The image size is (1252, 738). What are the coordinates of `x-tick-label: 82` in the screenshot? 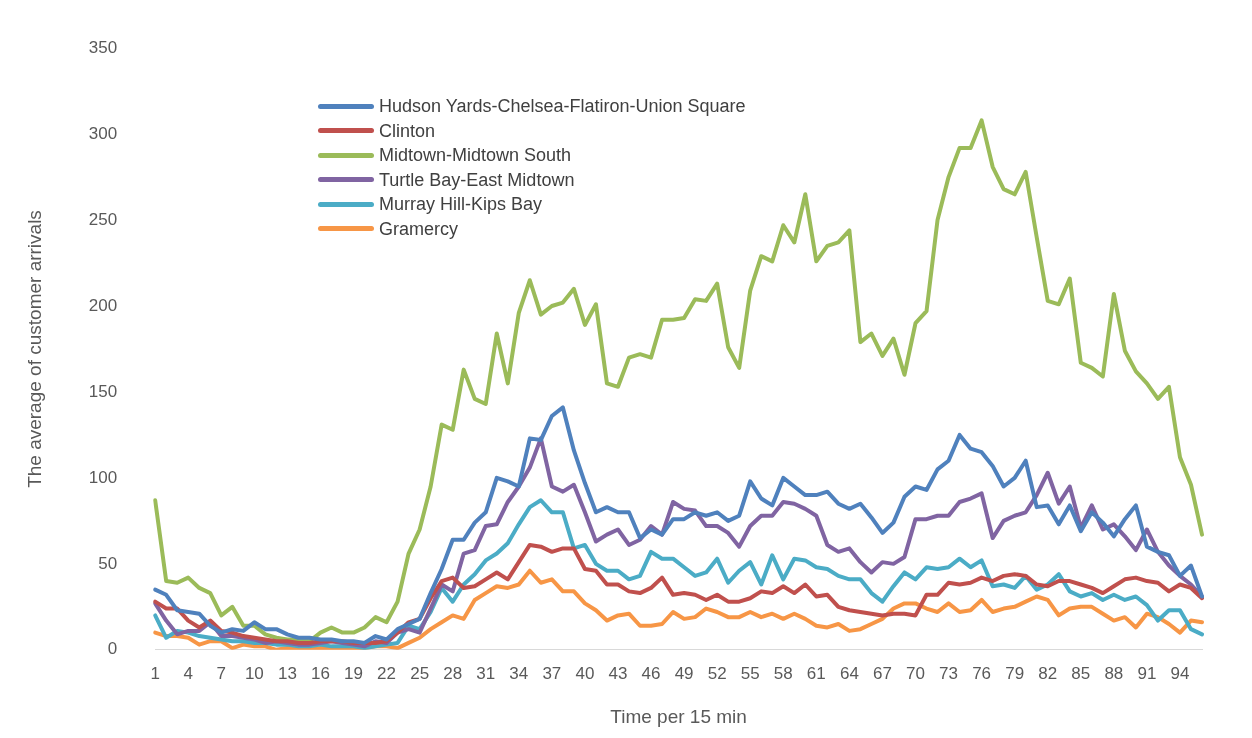 It's located at (1048, 673).